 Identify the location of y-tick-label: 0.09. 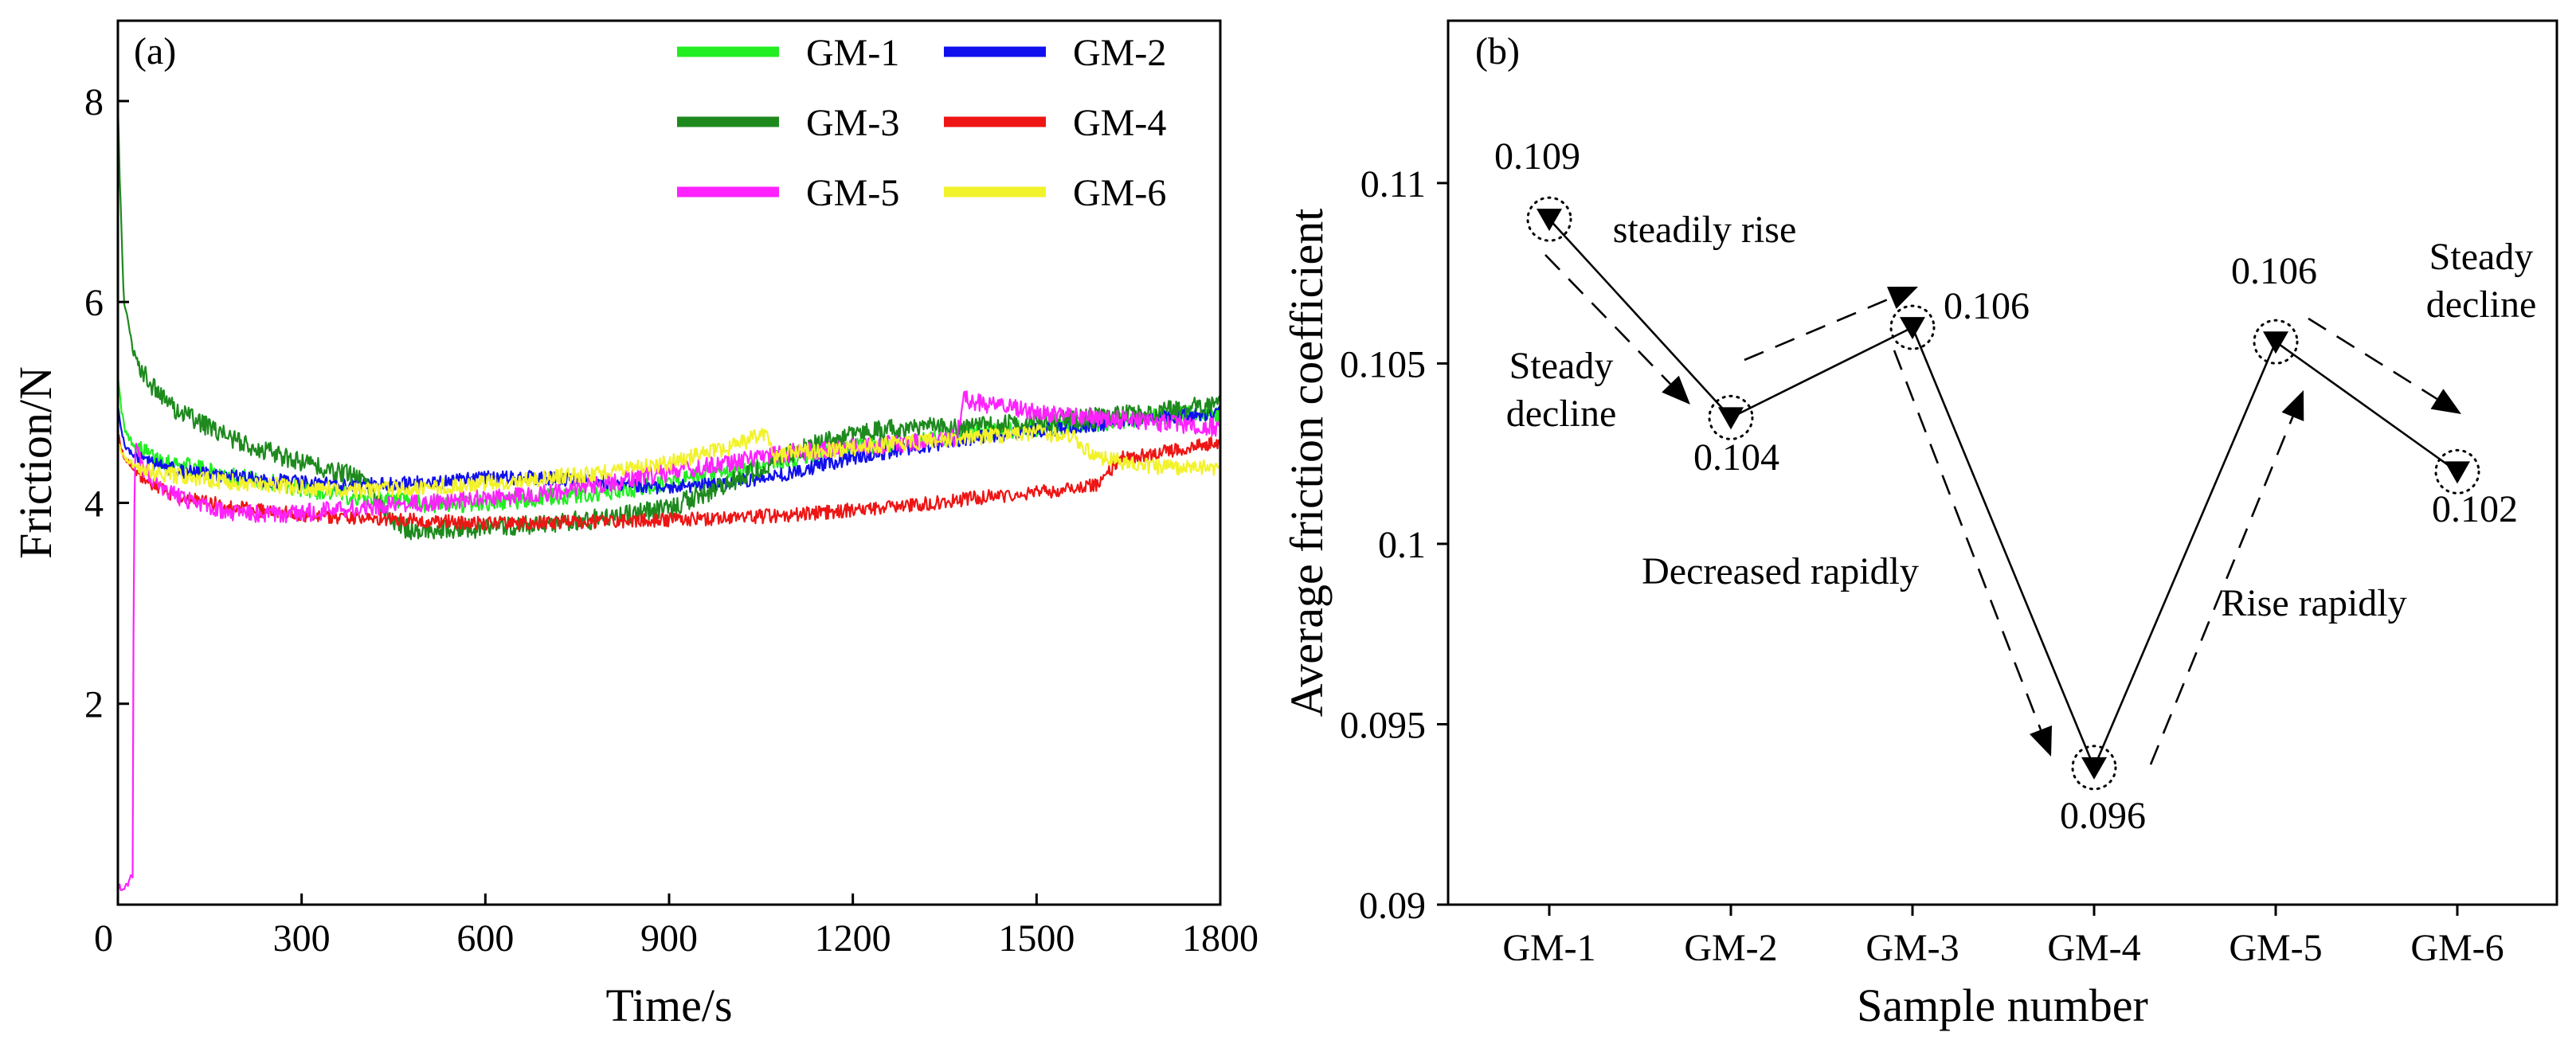
(1392, 906).